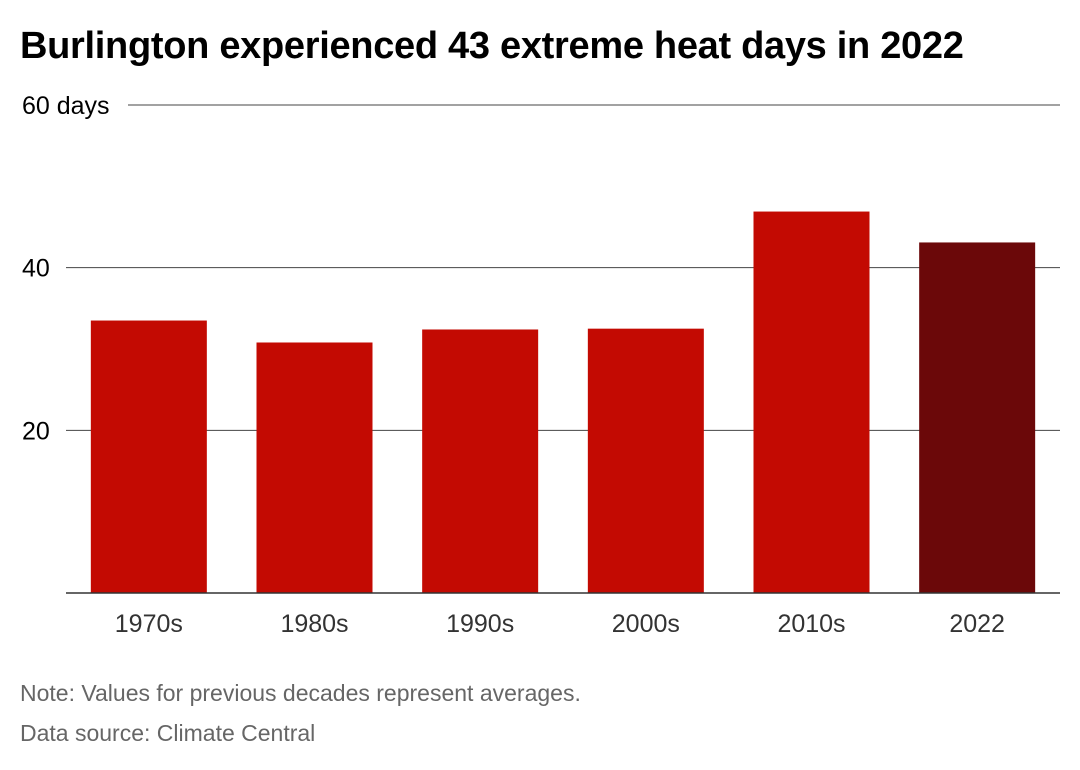 The image size is (1080, 770). What do you see at coordinates (480, 624) in the screenshot?
I see `x-tick-label: 1990s` at bounding box center [480, 624].